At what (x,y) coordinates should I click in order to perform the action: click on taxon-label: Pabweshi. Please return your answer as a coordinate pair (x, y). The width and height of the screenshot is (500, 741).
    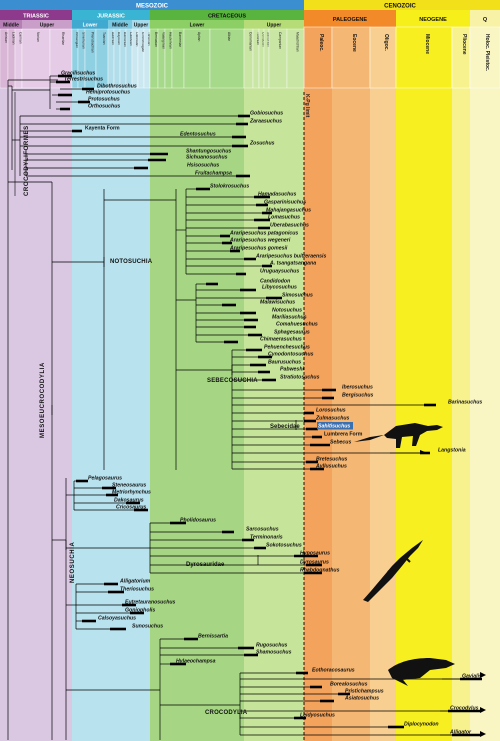
    Looking at the image, I should click on (292, 370).